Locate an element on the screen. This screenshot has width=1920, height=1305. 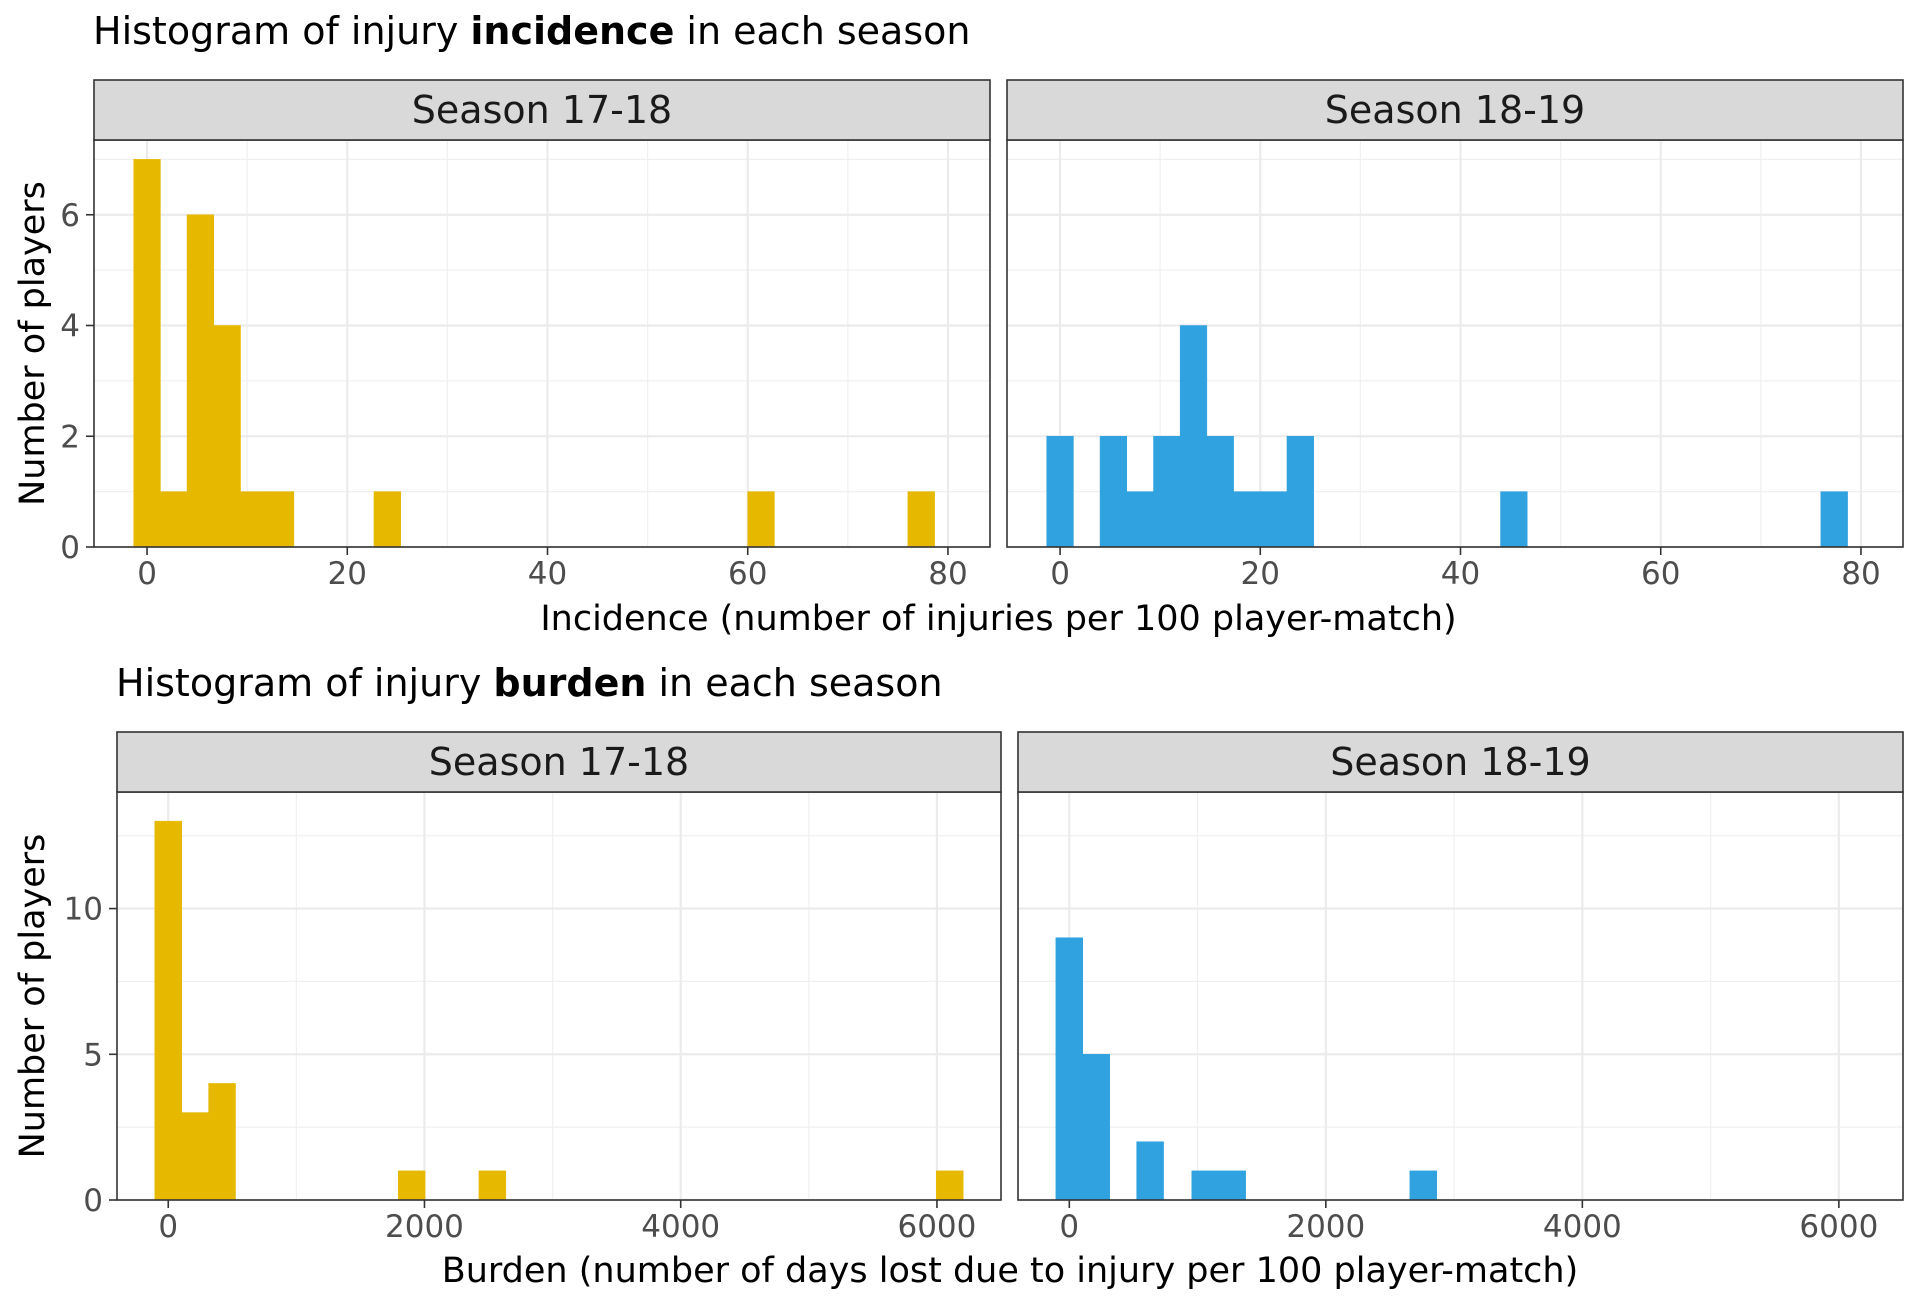
y-tick-label: 5 is located at coordinates (93, 1055).